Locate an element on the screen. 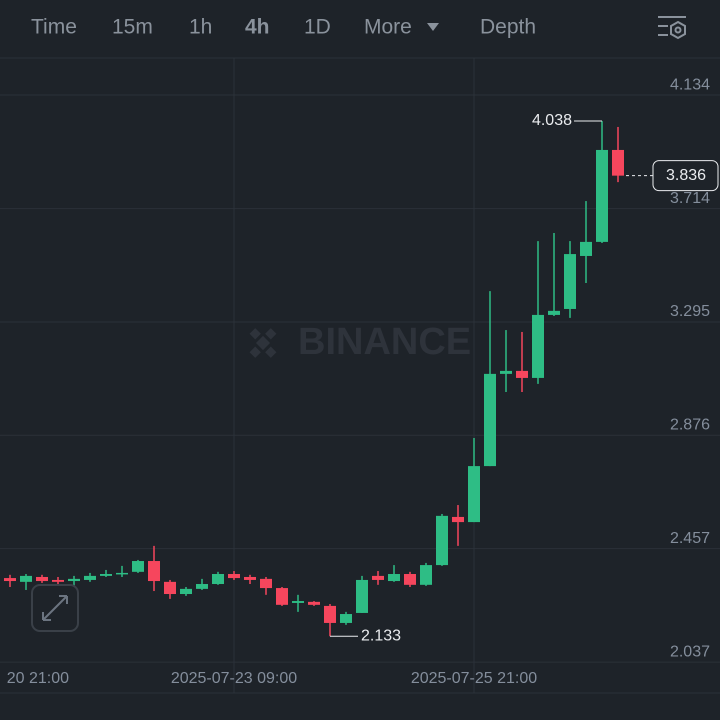 This screenshot has height=720, width=720. last-price-tag is located at coordinates (685, 176).